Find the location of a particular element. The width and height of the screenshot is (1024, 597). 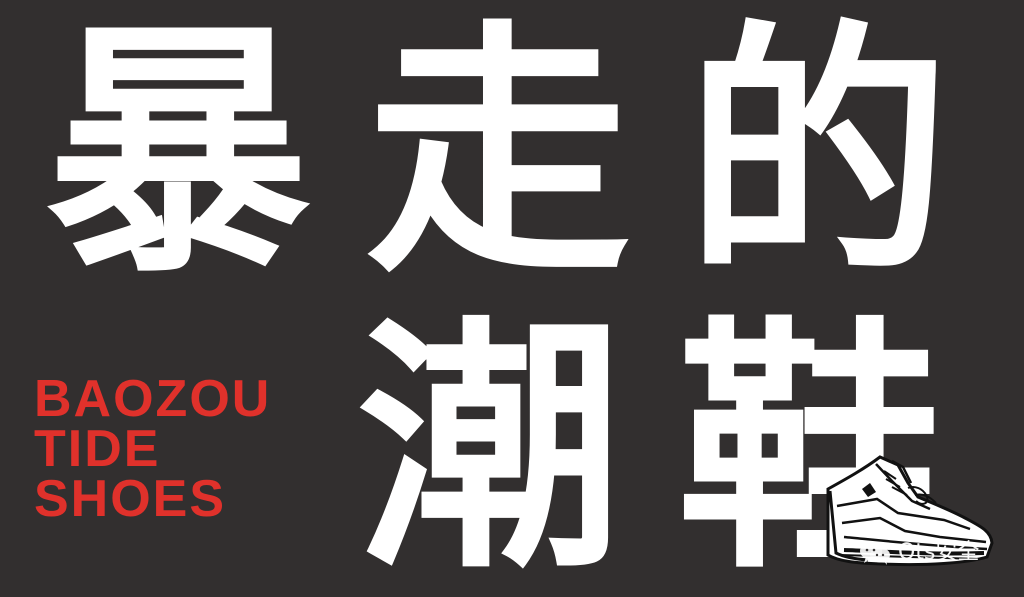

english-line-2: TIDE is located at coordinates (97, 449).